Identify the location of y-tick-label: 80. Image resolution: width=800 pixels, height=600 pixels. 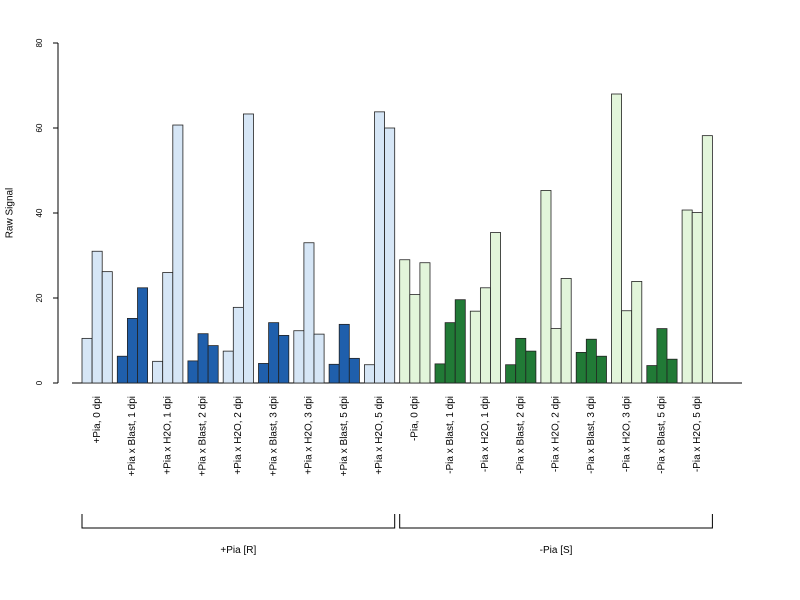
(39, 42).